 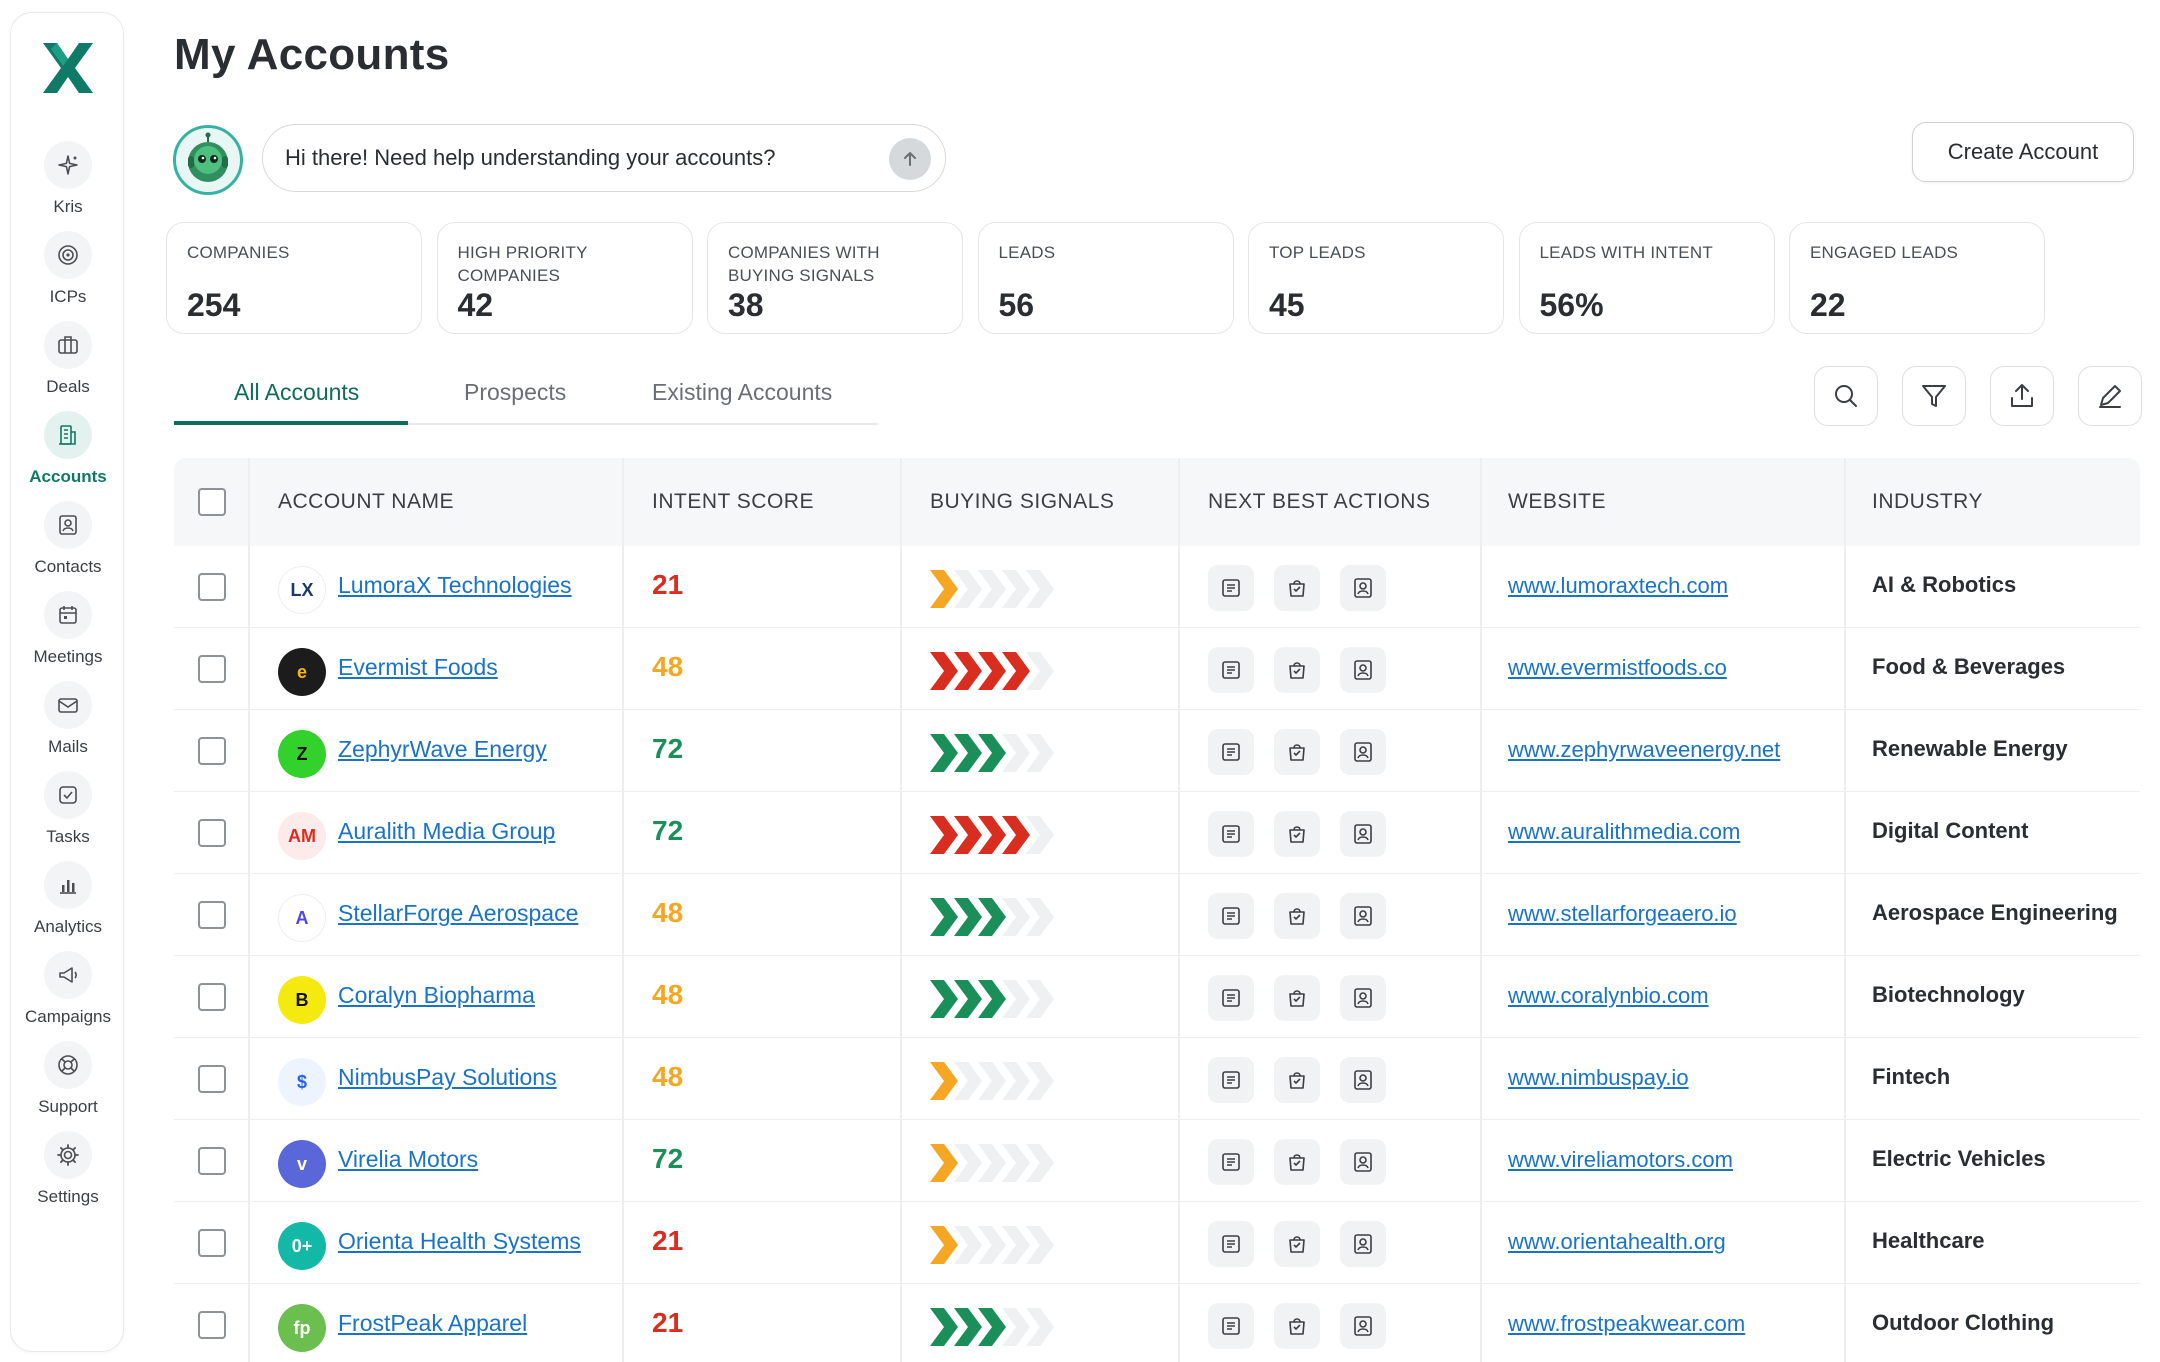 What do you see at coordinates (742, 392) in the screenshot?
I see `tab-existing-accounts: Existing Accounts` at bounding box center [742, 392].